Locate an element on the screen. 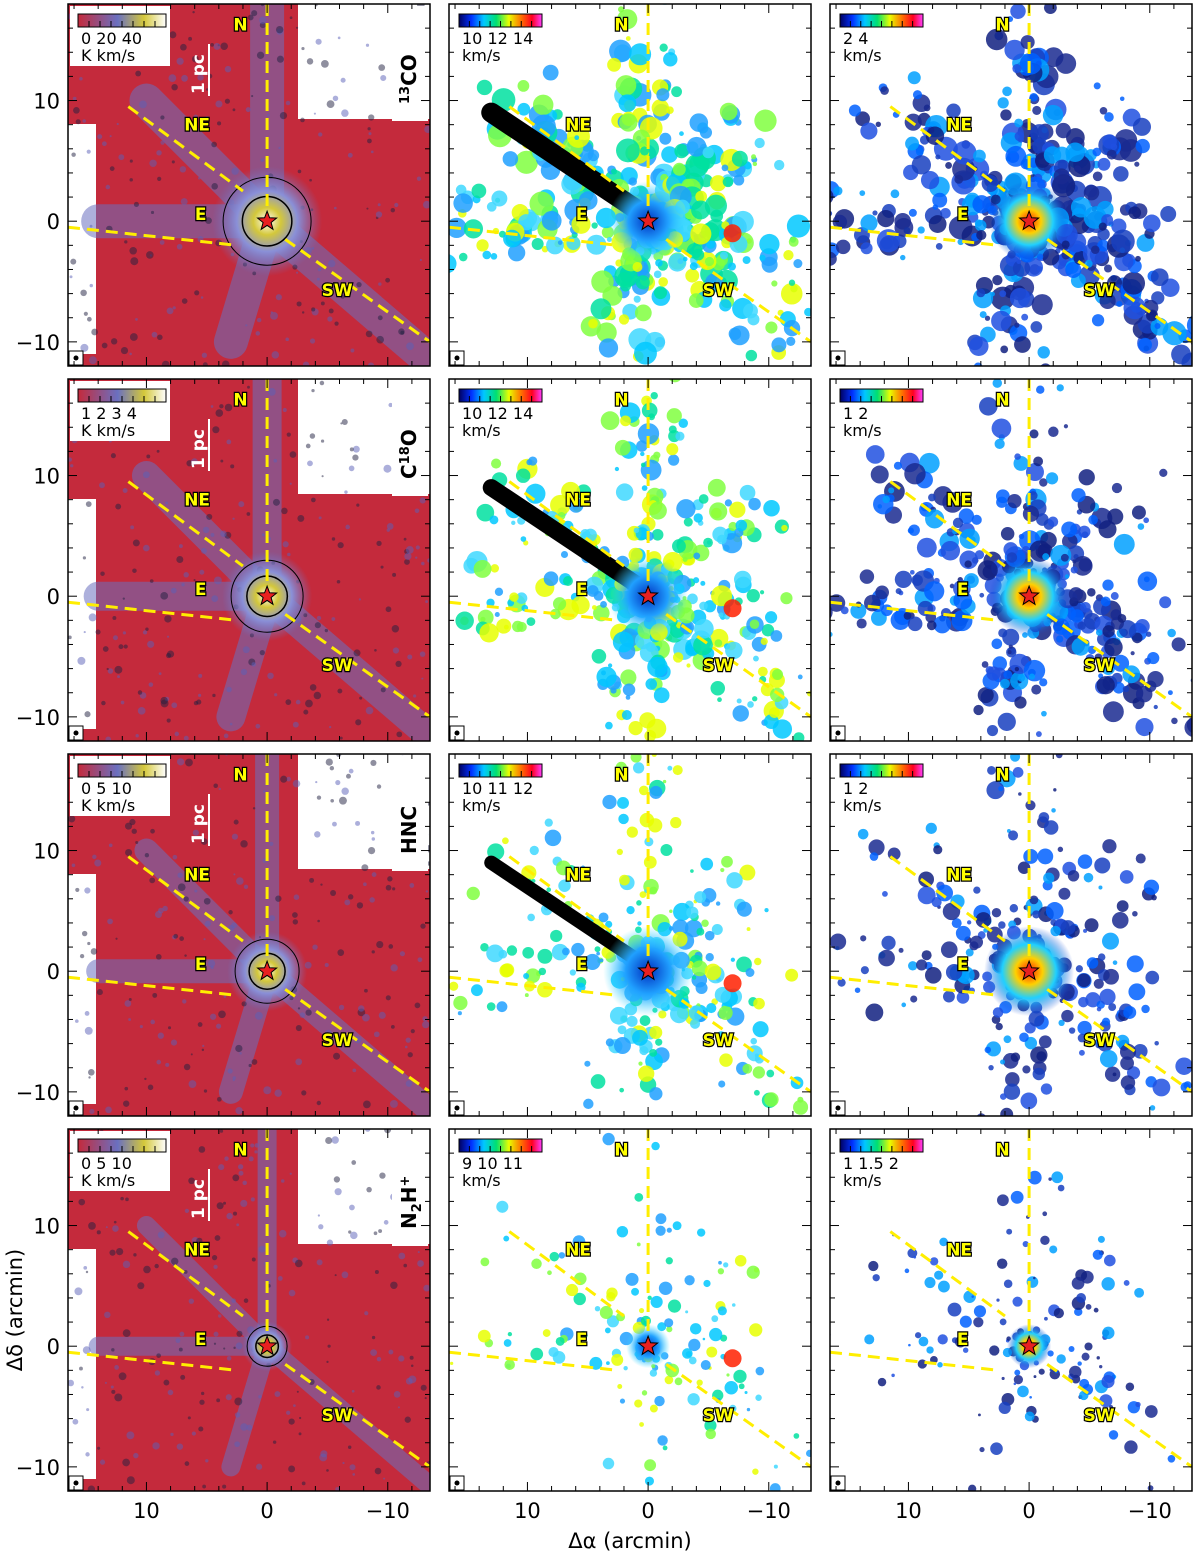 This screenshot has height=1555, width=1200. colorbar-tick-labels: 10 12 14 is located at coordinates (497, 413).